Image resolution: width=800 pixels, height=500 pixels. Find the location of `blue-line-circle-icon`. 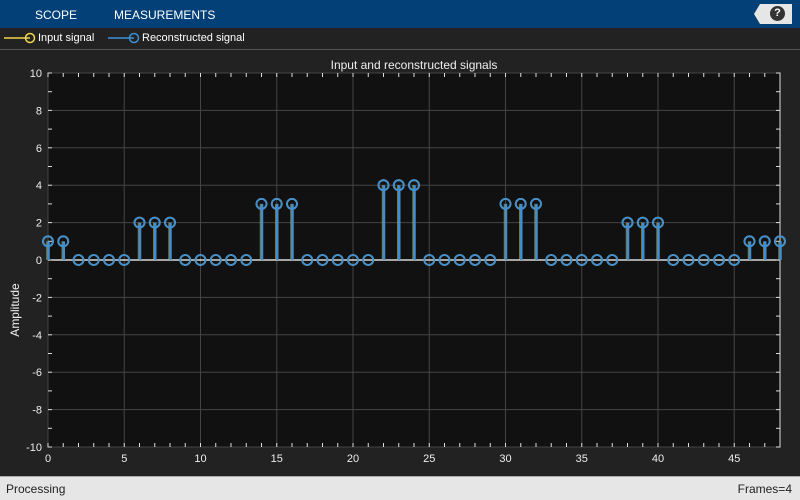

blue-line-circle-icon is located at coordinates (124, 38).